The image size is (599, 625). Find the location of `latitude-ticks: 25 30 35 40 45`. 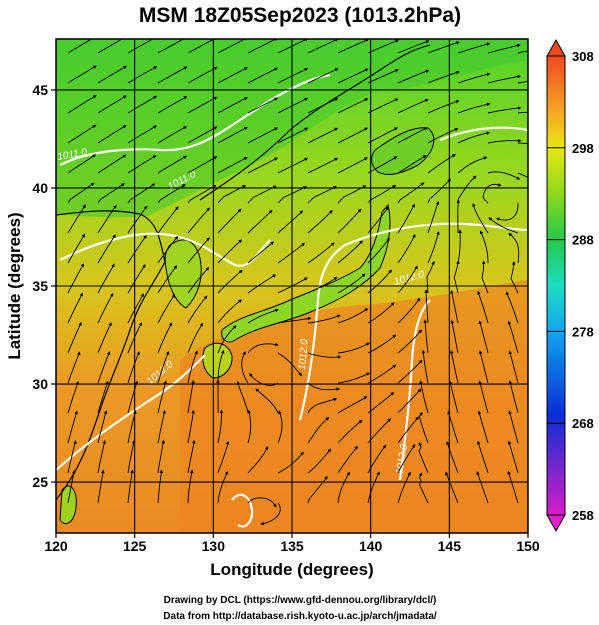

latitude-ticks: 25 30 35 40 45 is located at coordinates (44, 286).